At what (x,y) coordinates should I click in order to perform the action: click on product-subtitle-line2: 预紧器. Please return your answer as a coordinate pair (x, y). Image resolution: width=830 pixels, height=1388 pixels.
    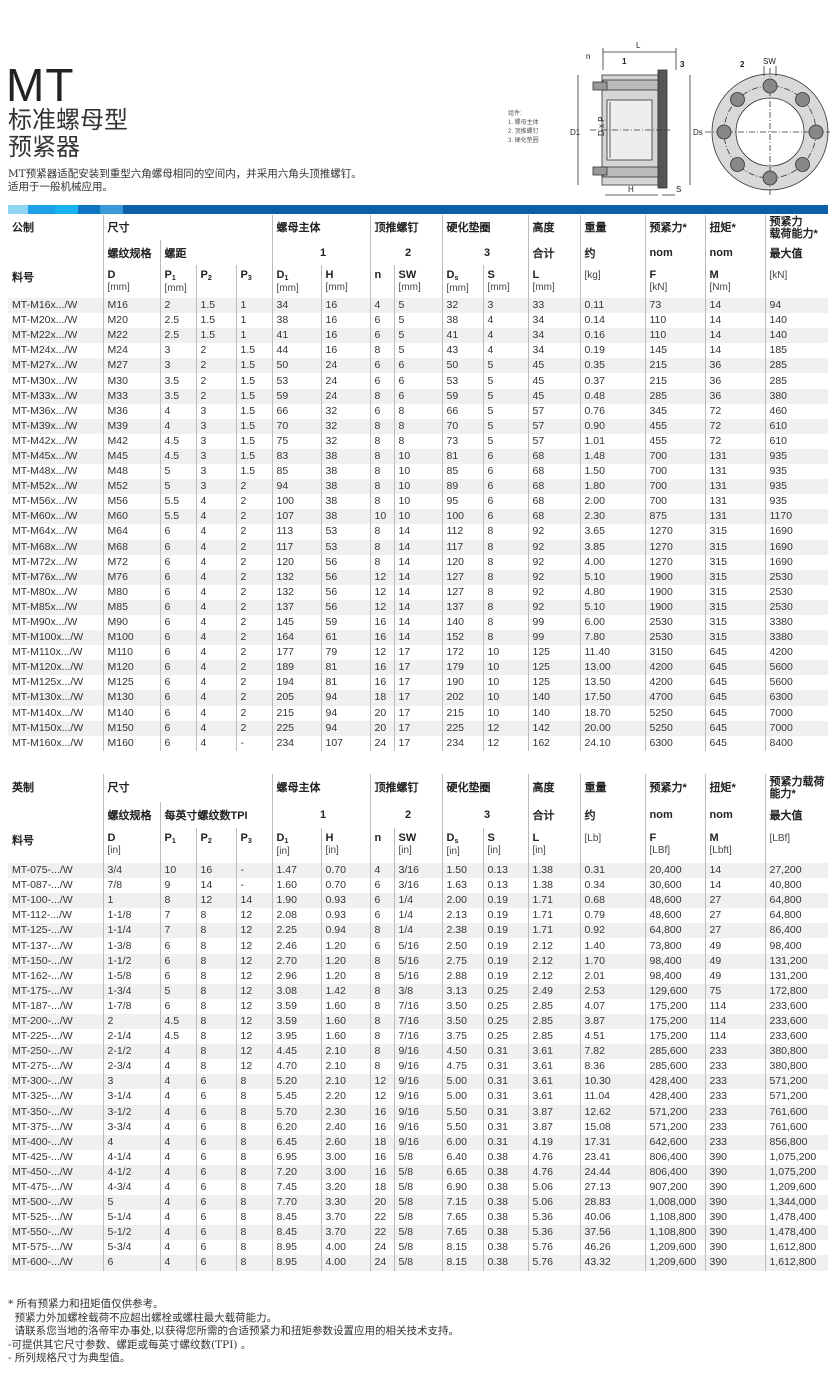
    Looking at the image, I should click on (44, 147).